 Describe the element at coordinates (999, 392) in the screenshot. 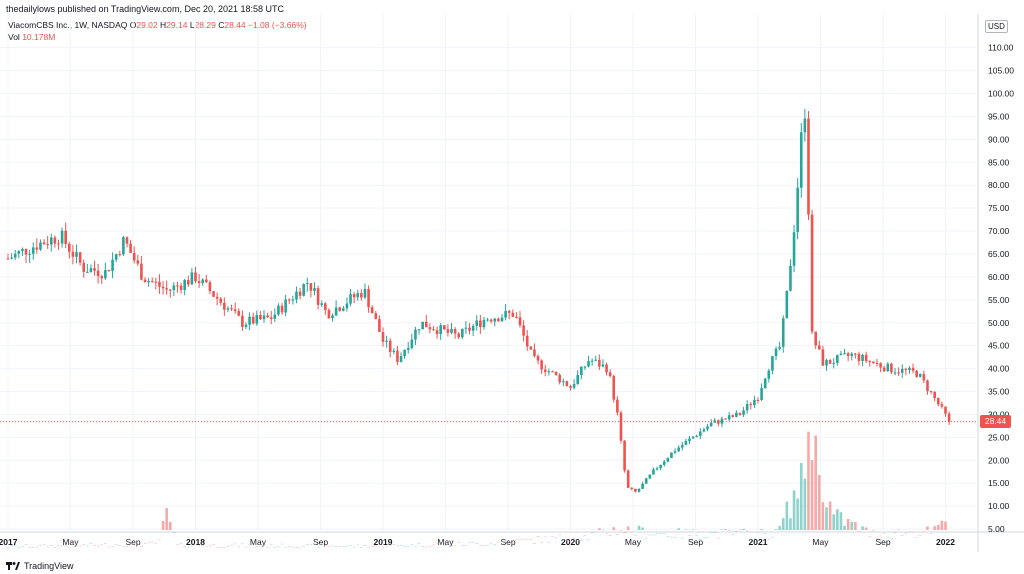

I see `y-tick-label: 35.00` at that location.